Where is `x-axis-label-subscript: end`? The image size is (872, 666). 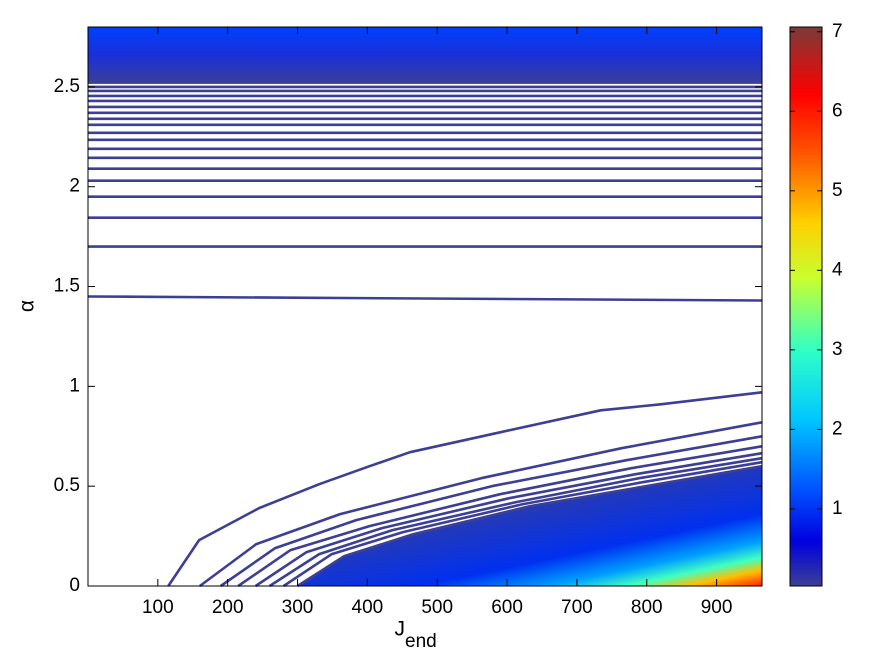
x-axis-label-subscript: end is located at coordinates (421, 641).